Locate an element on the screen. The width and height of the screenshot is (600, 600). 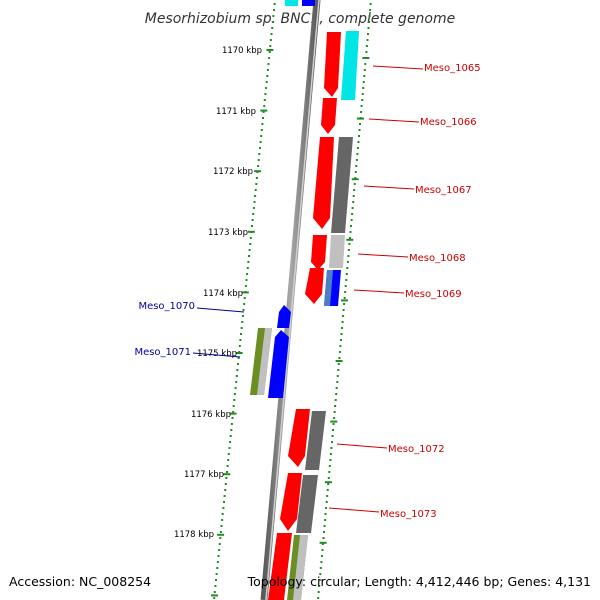
gene-label-meso-1070: Meso_1070 is located at coordinates (166, 306).